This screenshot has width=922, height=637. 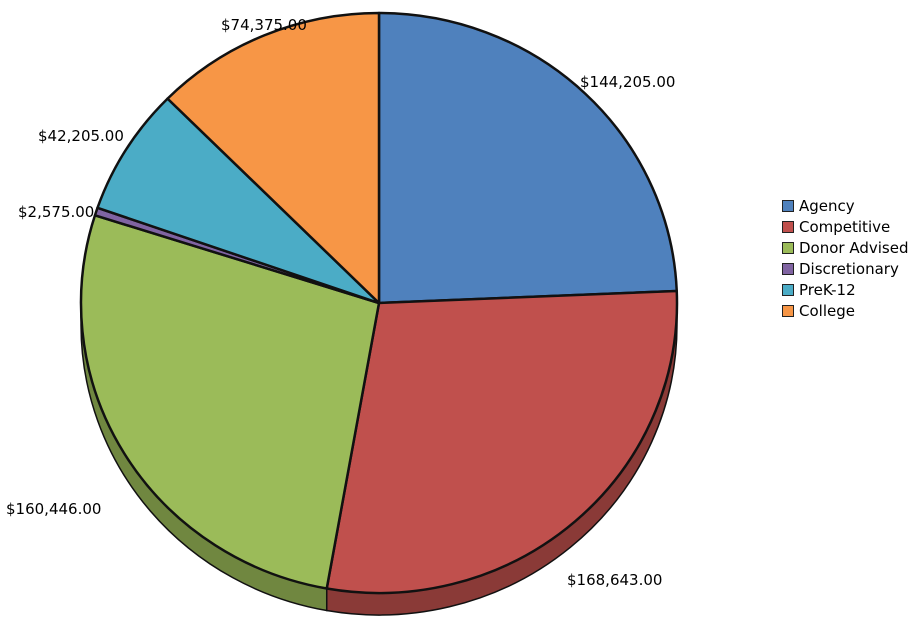 I want to click on legend-item-prek-12: PreK-12, so click(x=845, y=289).